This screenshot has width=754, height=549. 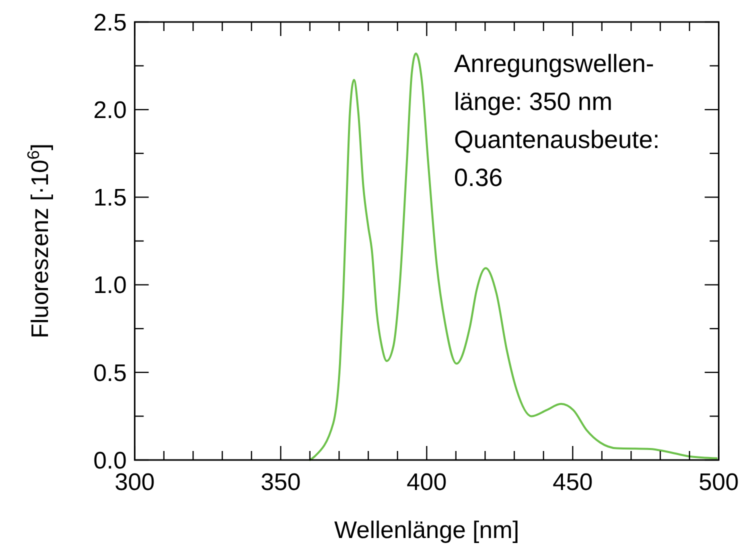 I want to click on y-tick-label: 2.5, so click(x=110, y=22).